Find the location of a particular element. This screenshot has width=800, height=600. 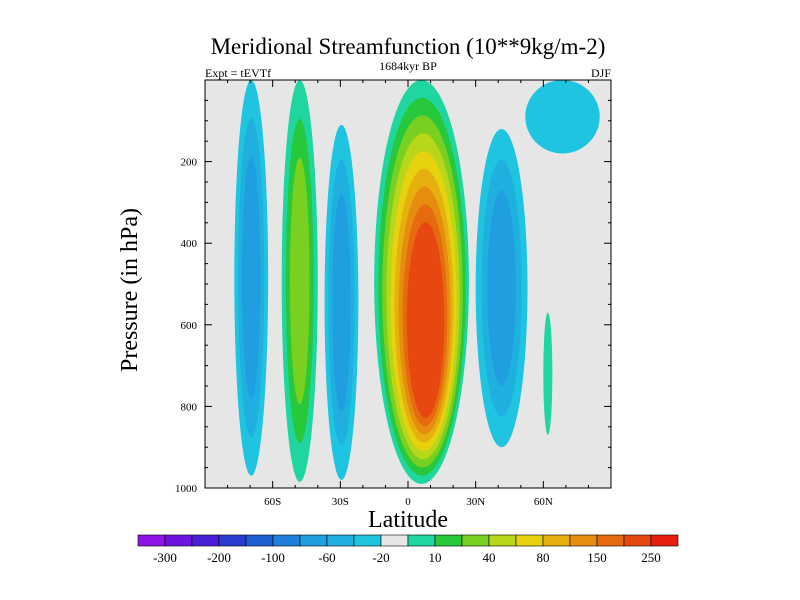

colorbar-label: 250 is located at coordinates (651, 557).